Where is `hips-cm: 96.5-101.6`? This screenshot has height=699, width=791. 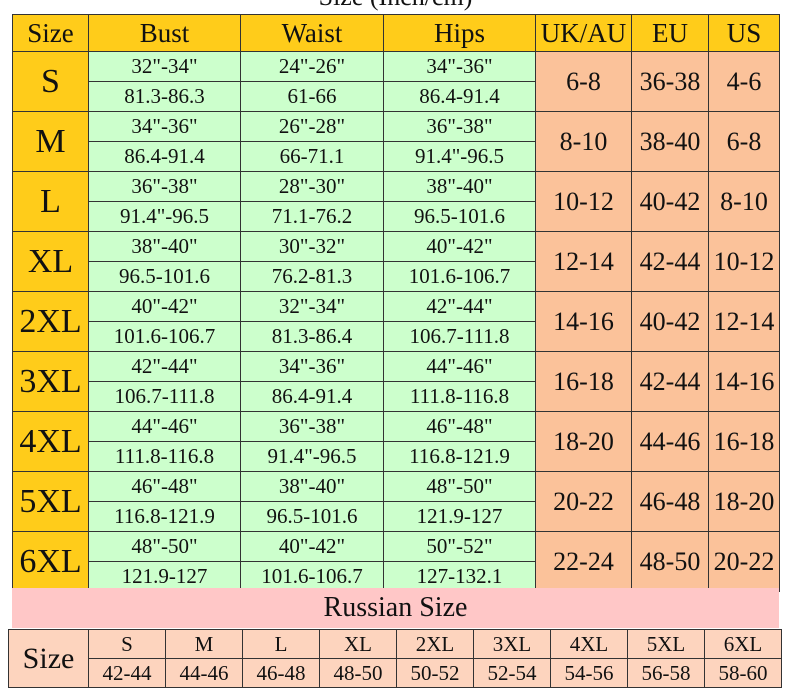
hips-cm: 96.5-101.6 is located at coordinates (459, 216).